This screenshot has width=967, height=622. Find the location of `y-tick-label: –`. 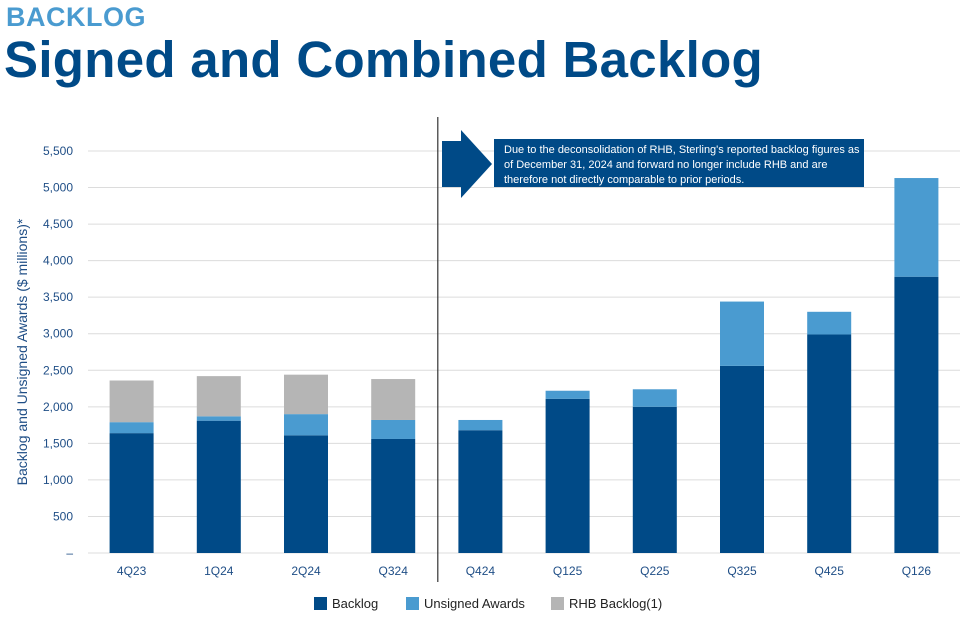

y-tick-label: – is located at coordinates (69, 553).